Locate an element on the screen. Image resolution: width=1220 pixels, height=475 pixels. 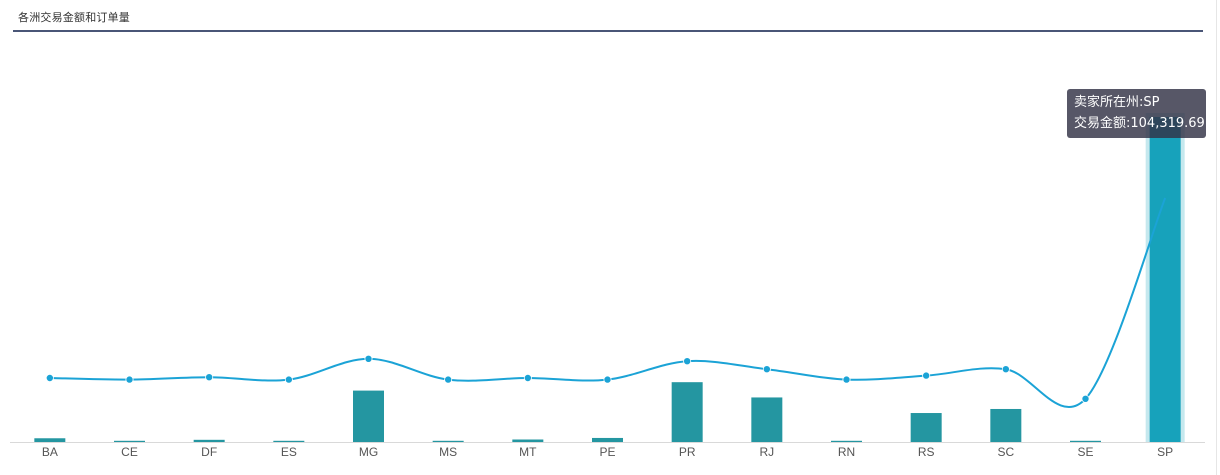
x-tick-label-pr: PR is located at coordinates (687, 452).